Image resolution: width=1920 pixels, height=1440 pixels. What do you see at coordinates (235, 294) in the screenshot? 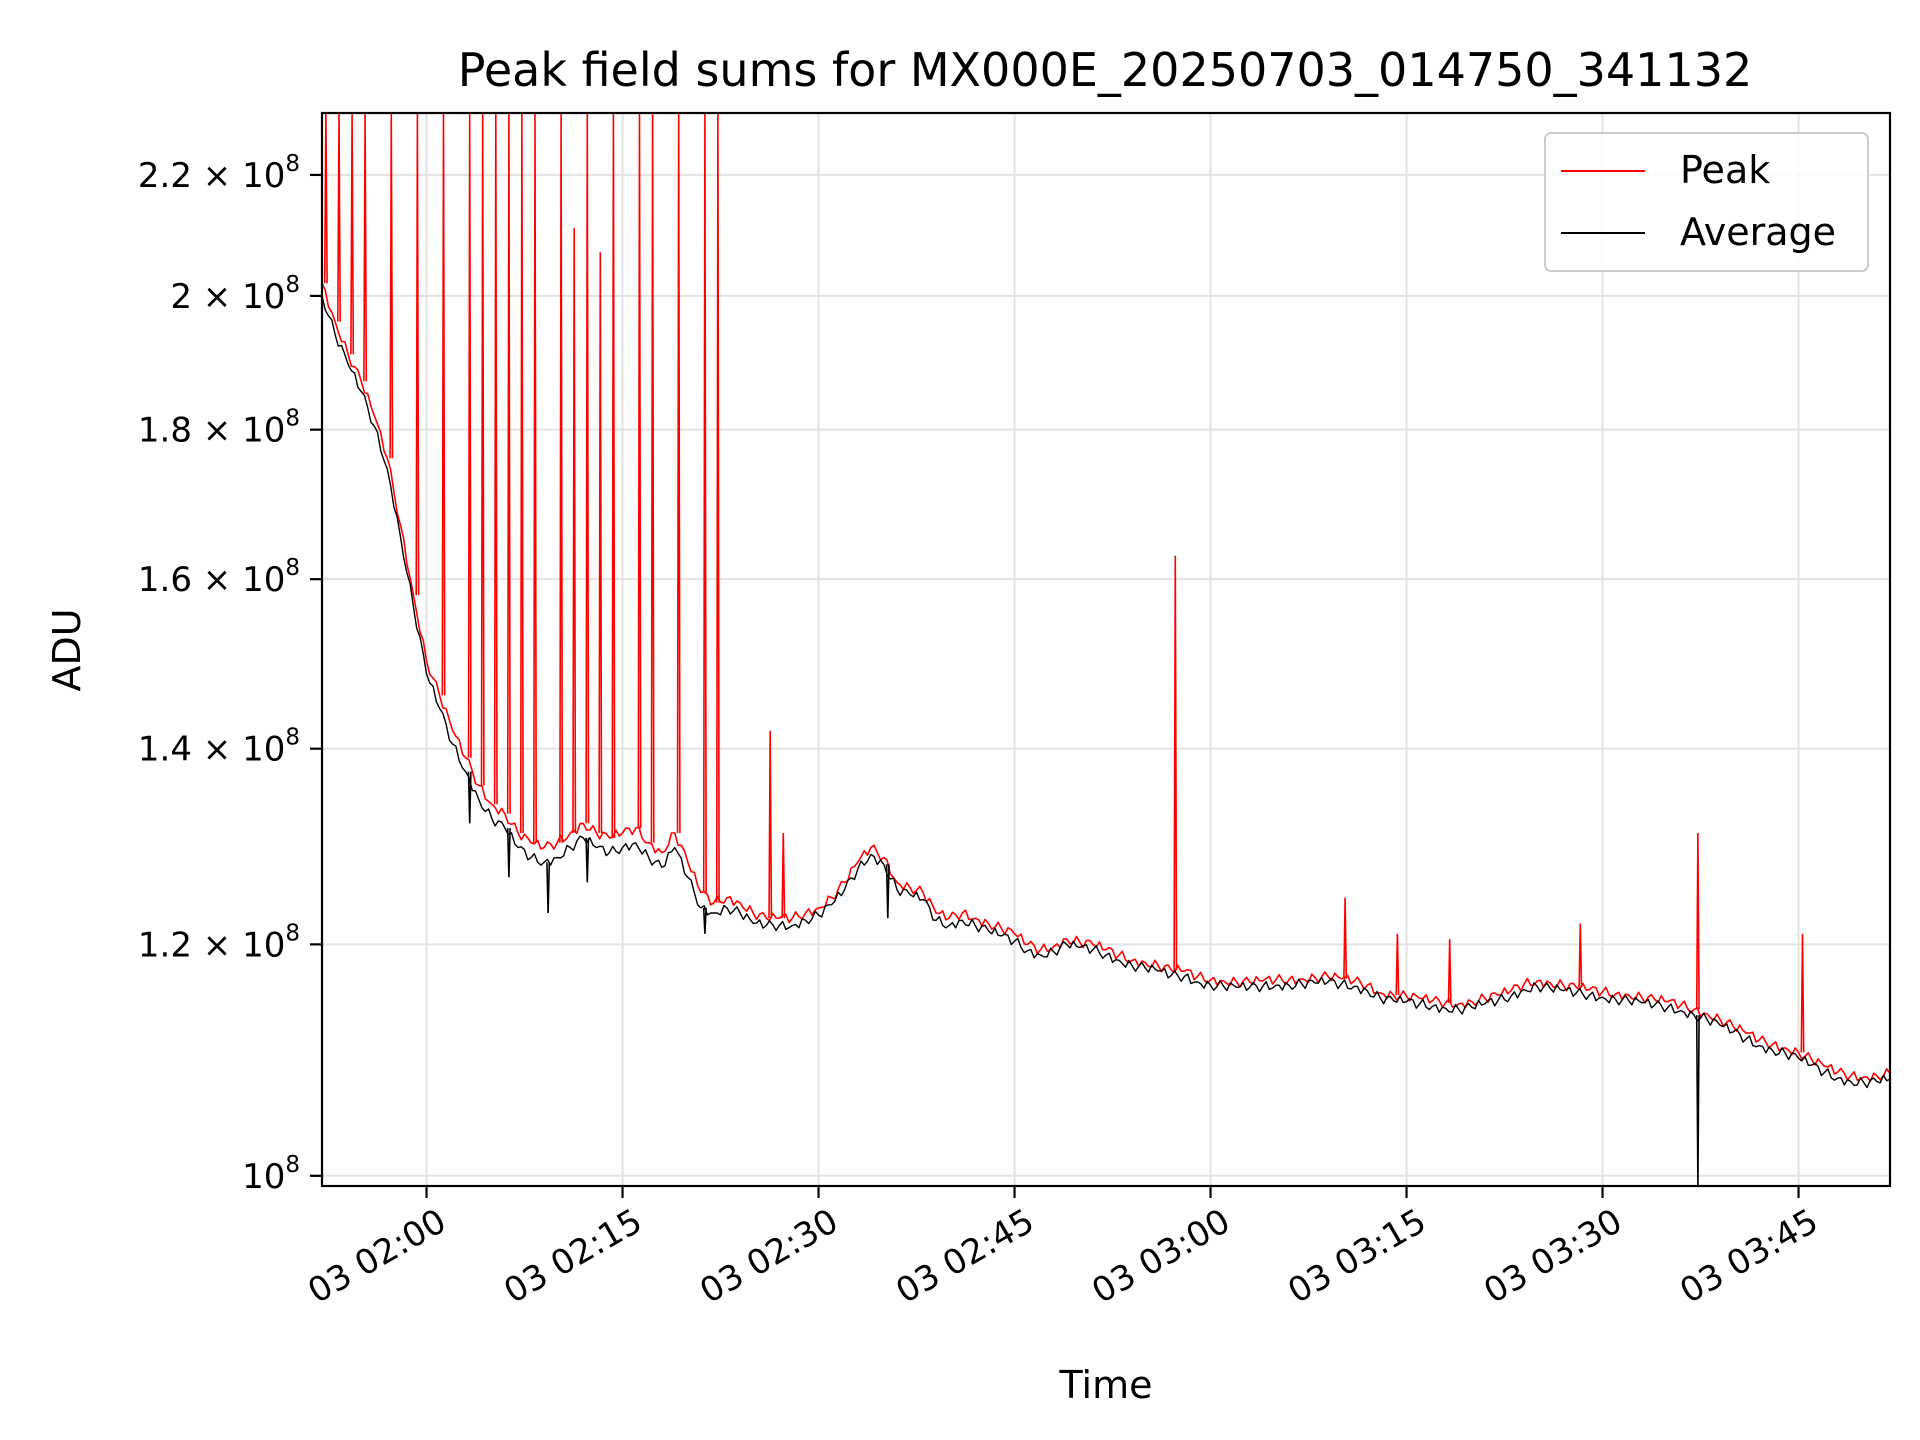
I see `y-tick-label: 2 × 108` at bounding box center [235, 294].